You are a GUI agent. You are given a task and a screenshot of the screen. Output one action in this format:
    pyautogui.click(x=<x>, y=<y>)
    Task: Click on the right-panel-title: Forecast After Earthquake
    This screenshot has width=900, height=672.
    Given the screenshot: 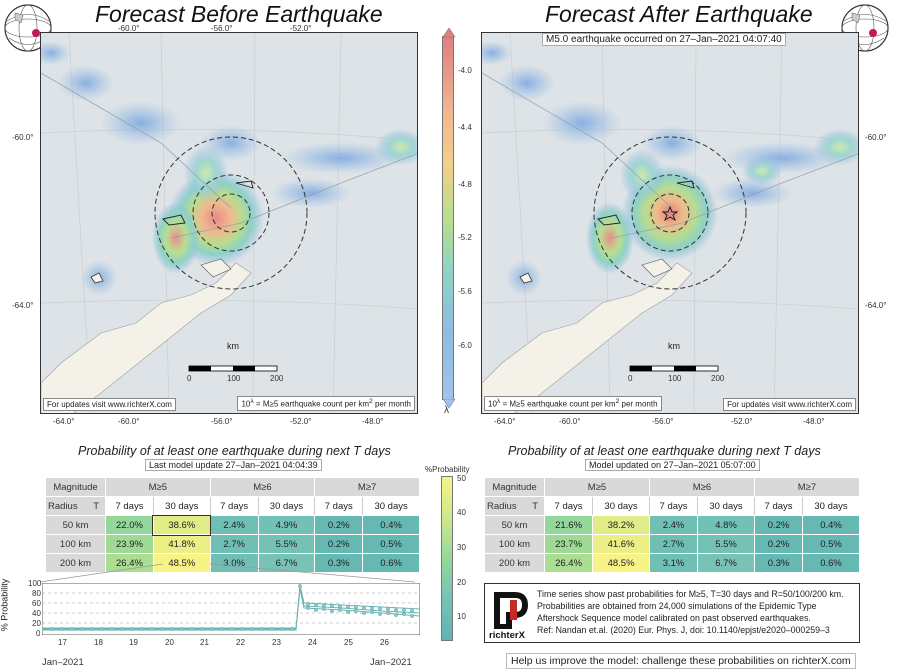 What is the action you would take?
    pyautogui.click(x=679, y=14)
    